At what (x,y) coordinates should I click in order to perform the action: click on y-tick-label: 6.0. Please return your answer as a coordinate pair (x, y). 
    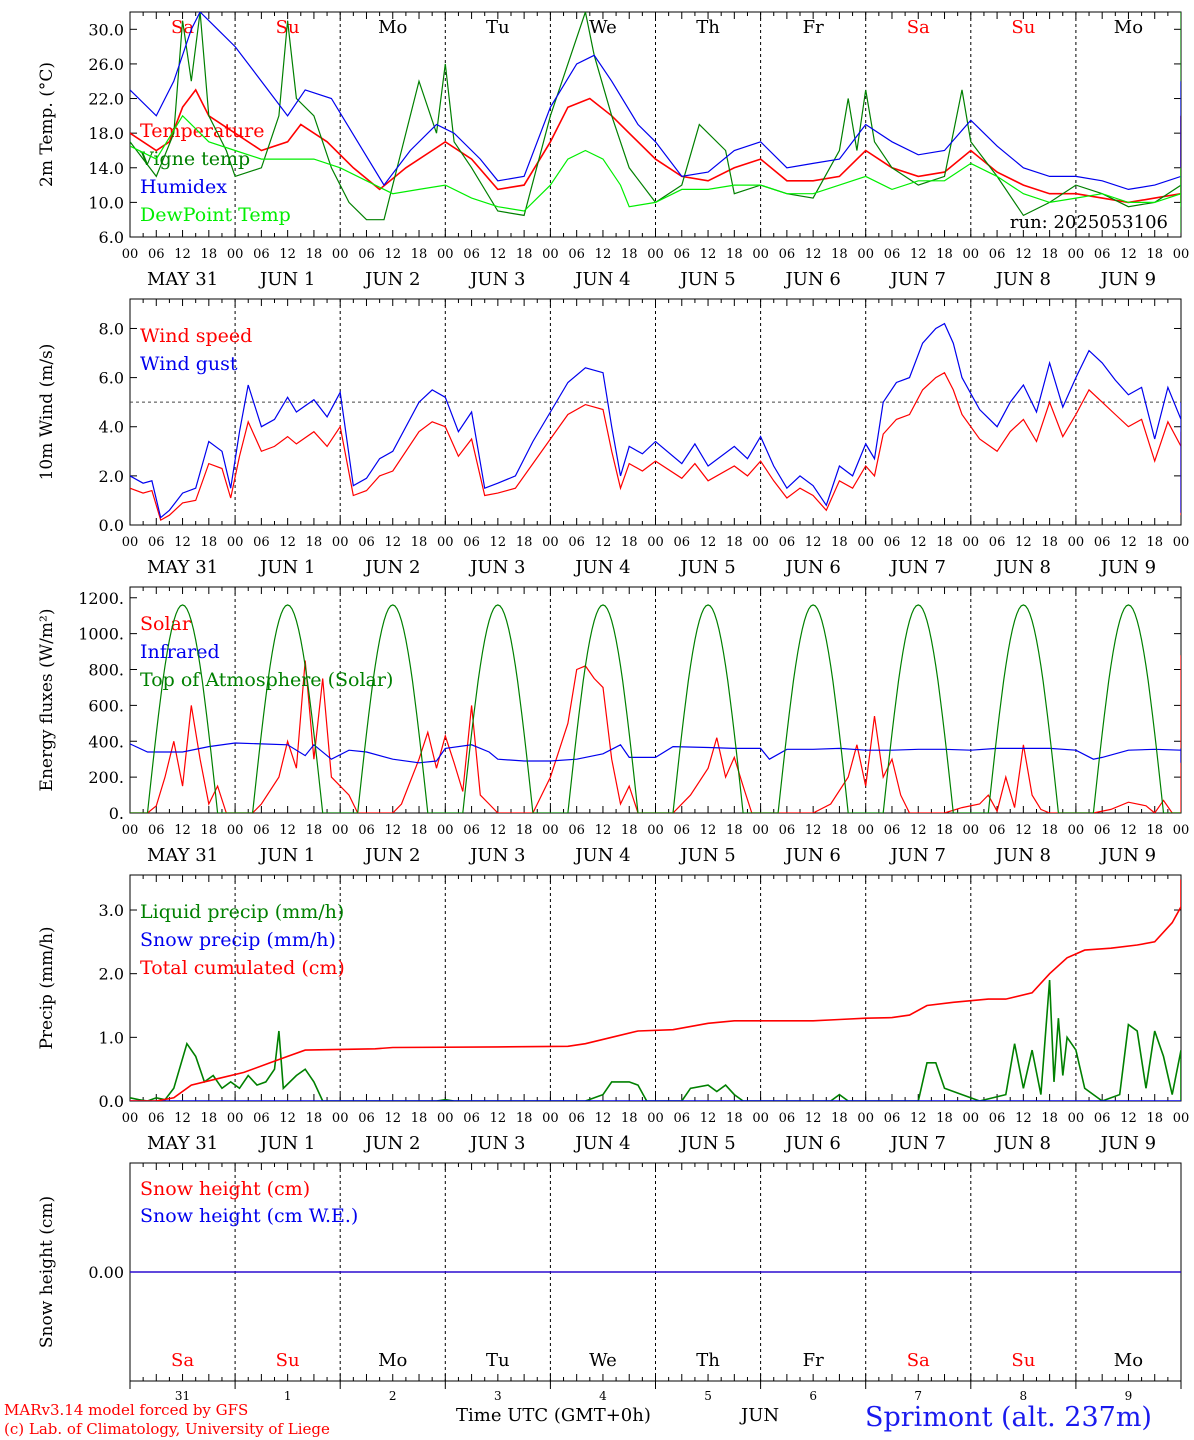
    Looking at the image, I should click on (111, 378).